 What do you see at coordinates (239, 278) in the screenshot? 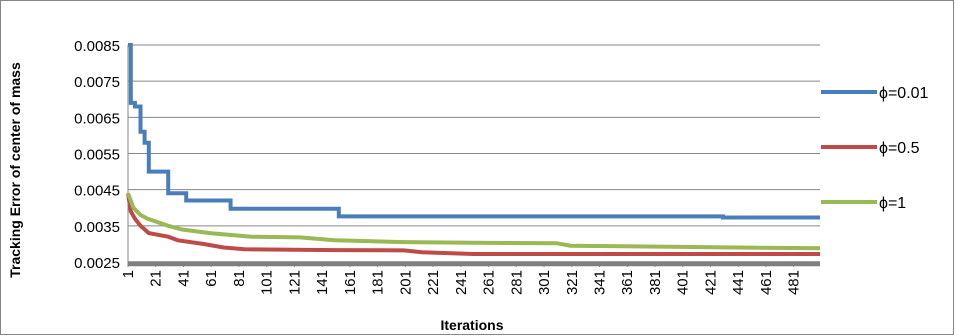
I see `x-tick-label: 81` at bounding box center [239, 278].